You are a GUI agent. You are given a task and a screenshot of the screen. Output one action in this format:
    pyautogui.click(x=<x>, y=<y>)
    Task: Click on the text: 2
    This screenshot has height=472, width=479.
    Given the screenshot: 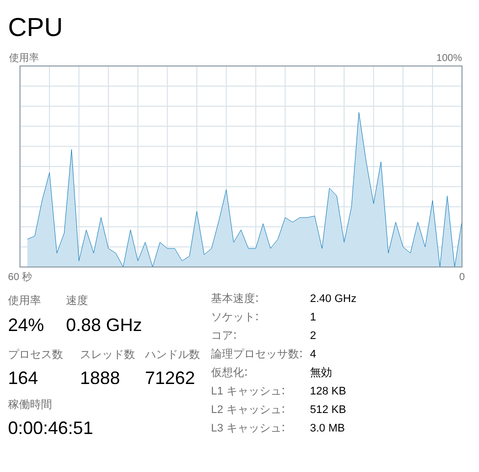 What is the action you would take?
    pyautogui.click(x=313, y=336)
    